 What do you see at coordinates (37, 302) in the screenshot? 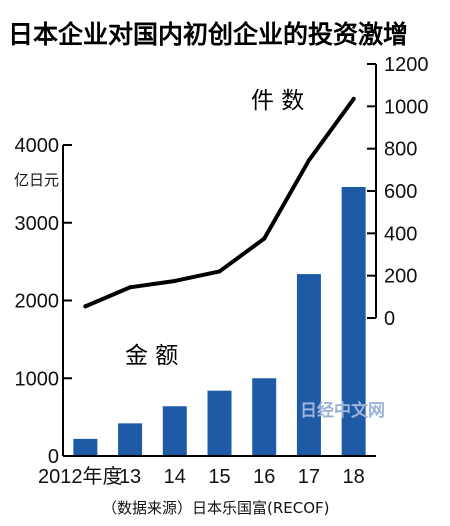
I see `left-axis-tick-label: 2000` at bounding box center [37, 302].